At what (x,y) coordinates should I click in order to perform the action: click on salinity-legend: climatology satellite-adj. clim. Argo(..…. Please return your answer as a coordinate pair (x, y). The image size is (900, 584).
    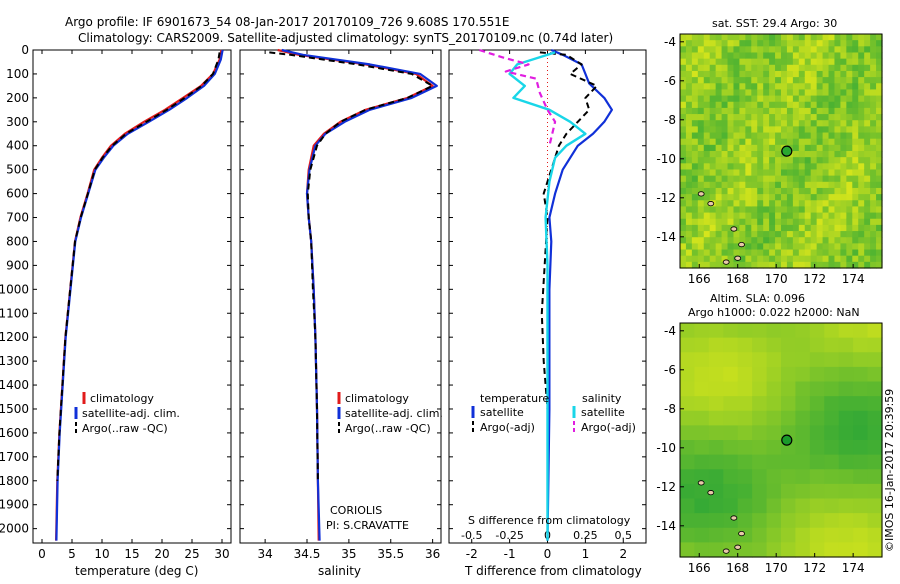
    Looking at the image, I should click on (384, 462).